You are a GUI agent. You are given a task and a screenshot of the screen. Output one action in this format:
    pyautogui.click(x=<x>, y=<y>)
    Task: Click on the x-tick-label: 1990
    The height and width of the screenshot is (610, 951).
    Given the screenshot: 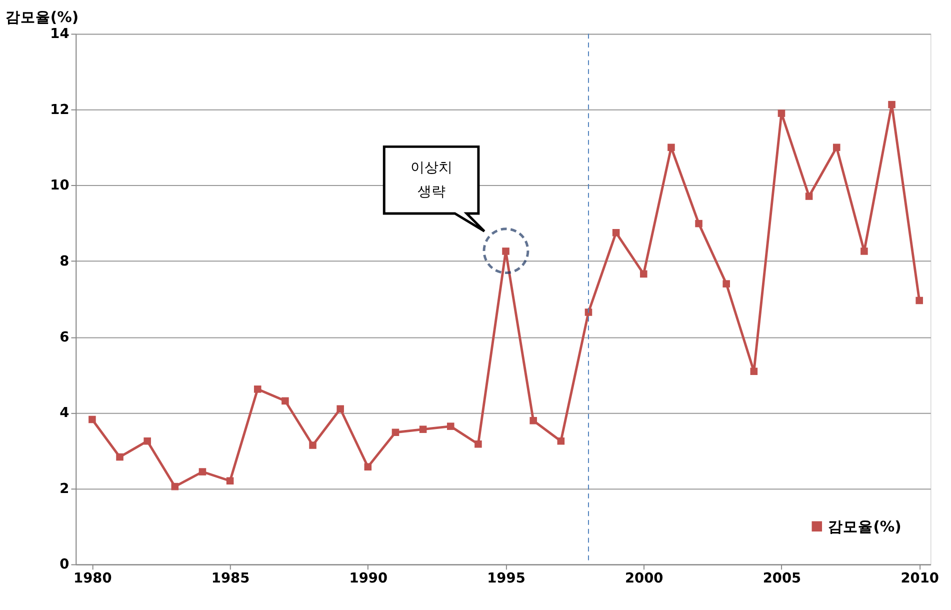 What is the action you would take?
    pyautogui.click(x=368, y=578)
    